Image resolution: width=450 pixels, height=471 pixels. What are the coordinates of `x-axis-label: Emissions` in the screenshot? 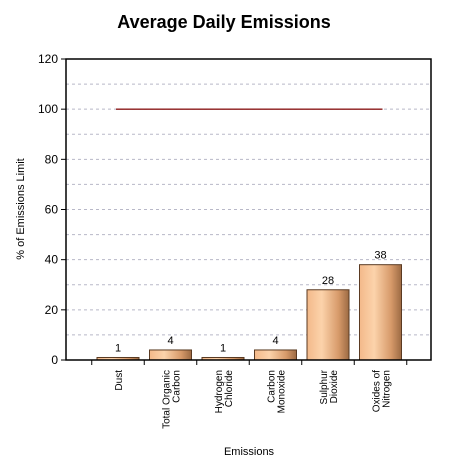 It's located at (249, 452).